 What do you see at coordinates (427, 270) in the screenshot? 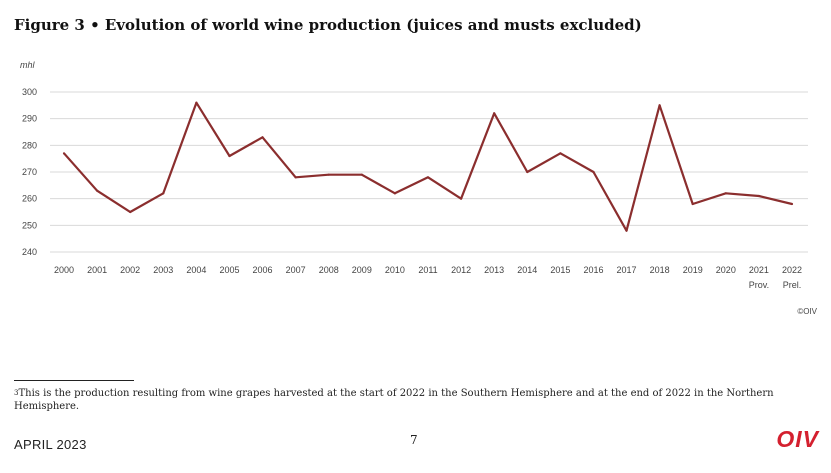
I see `x-tick-label: 2011` at bounding box center [427, 270].